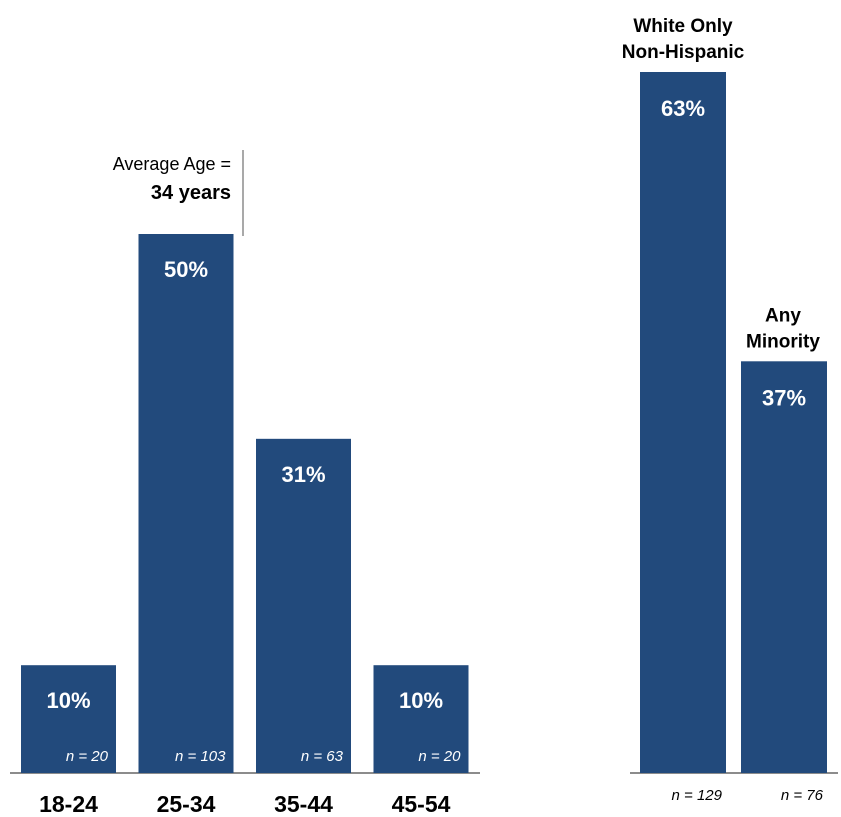 The width and height of the screenshot is (841, 817). I want to click on ethnicity-category-label: White Only, so click(683, 26).